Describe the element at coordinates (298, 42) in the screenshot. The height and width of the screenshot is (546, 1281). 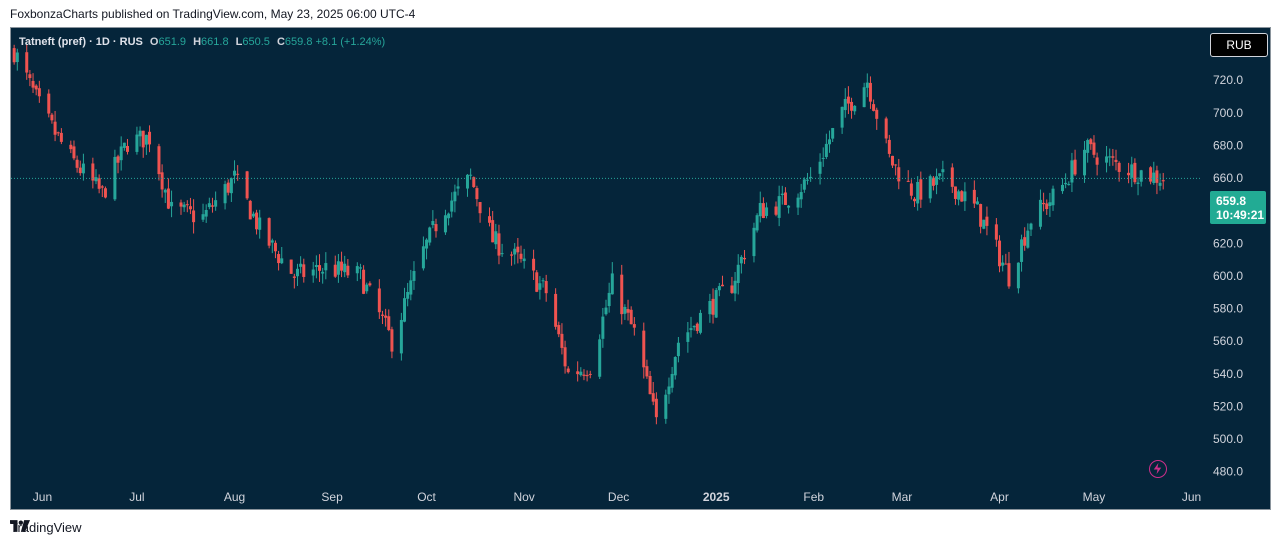
I see `close-value: 659.8` at that location.